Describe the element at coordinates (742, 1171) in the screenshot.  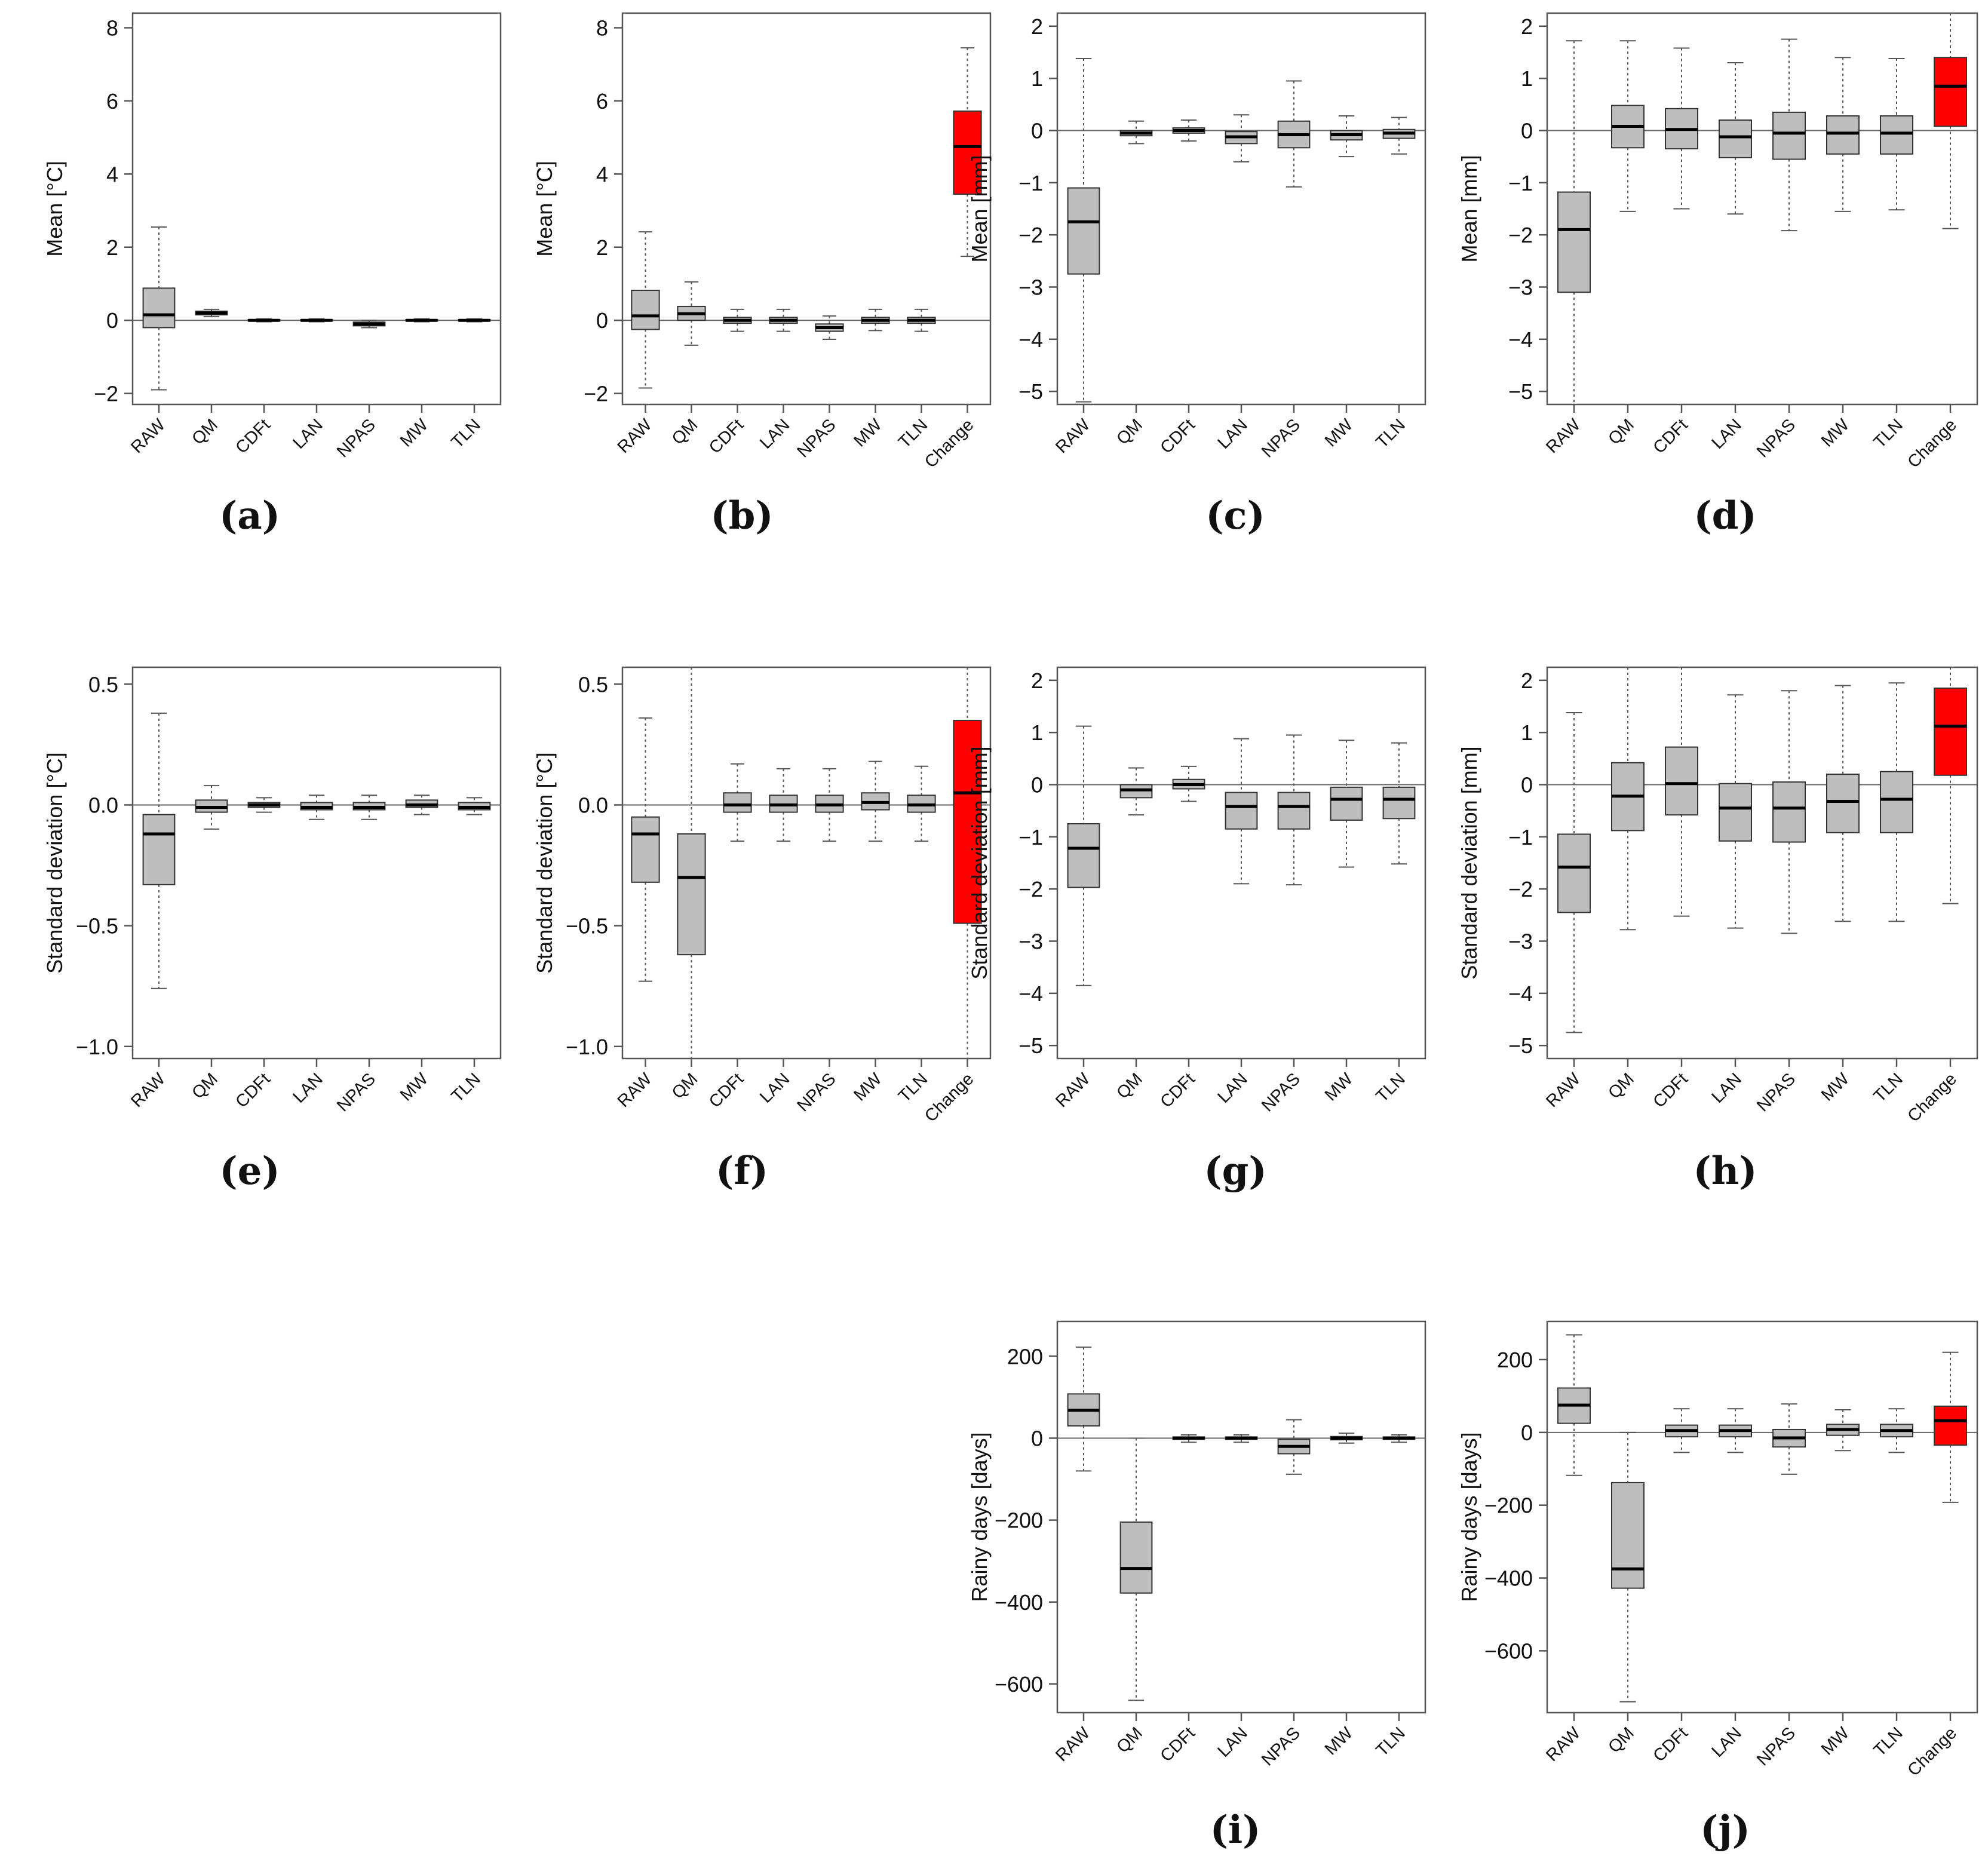
I see `panel-label: (f)` at that location.